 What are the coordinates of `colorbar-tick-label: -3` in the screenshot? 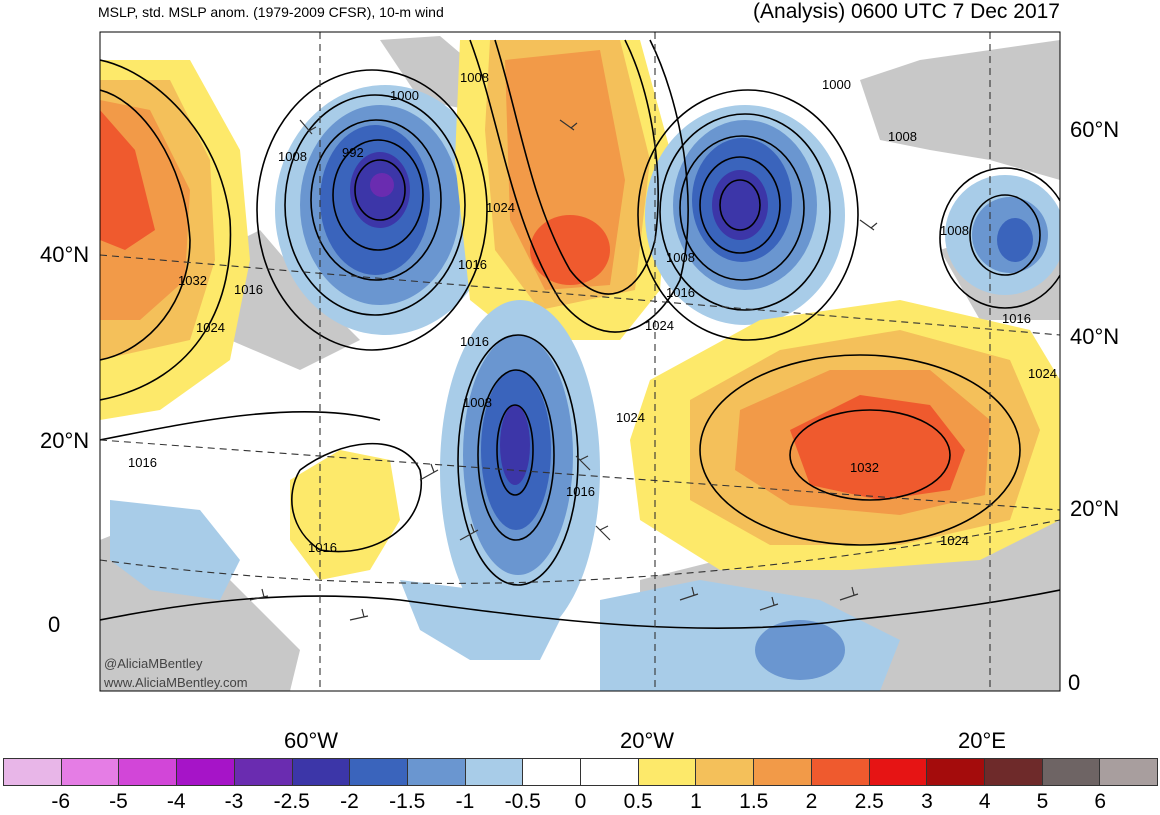 It's located at (234, 801).